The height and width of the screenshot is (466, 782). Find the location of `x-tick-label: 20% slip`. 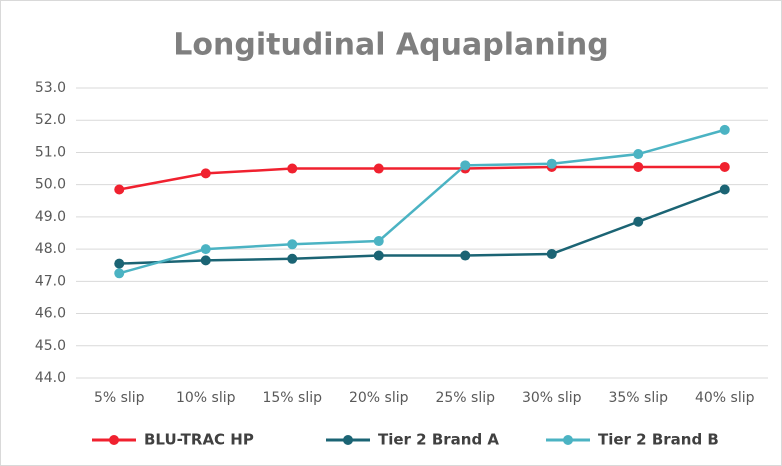

x-tick-label: 20% slip is located at coordinates (379, 398).